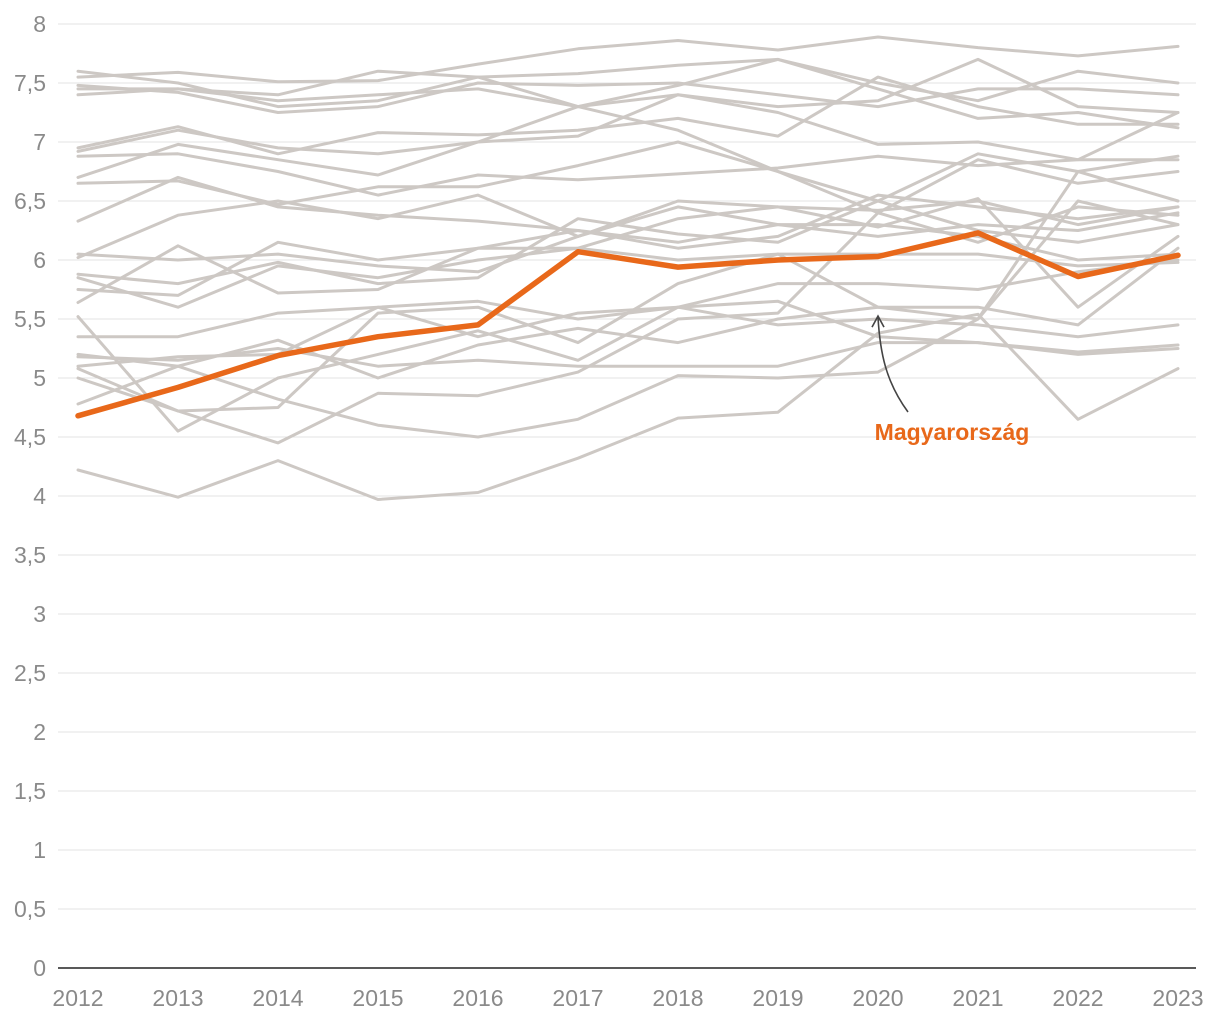 This screenshot has width=1220, height=1025. What do you see at coordinates (277, 998) in the screenshot?
I see `x-tick-label: 2014` at bounding box center [277, 998].